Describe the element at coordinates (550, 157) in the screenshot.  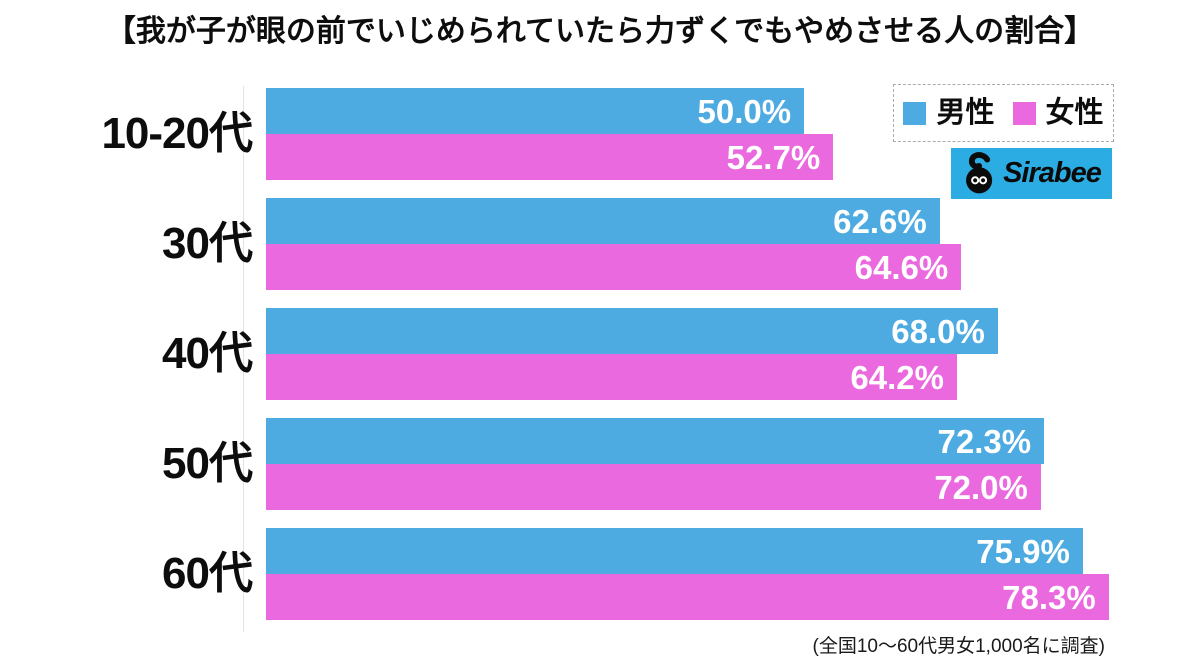
I see `bar-female: 52.7%` at that location.